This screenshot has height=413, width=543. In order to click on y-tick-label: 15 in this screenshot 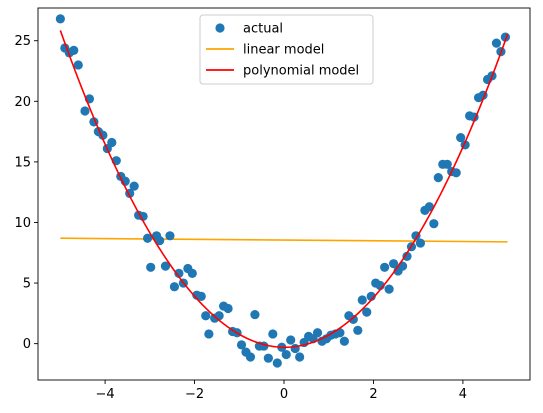, I will do `click(22, 162)`.